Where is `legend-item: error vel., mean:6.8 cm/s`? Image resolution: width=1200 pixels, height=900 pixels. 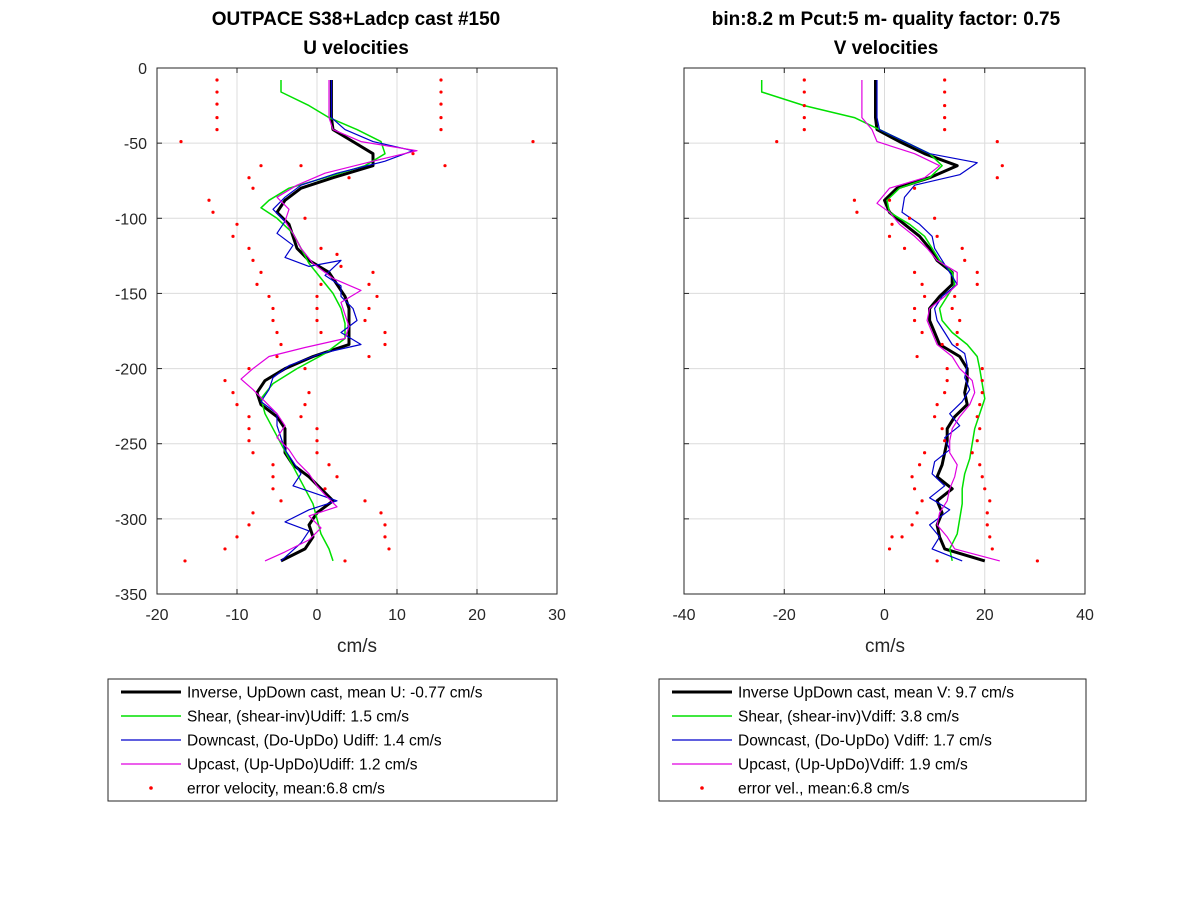 legend-item: error vel., mean:6.8 cm/s is located at coordinates (805, 789).